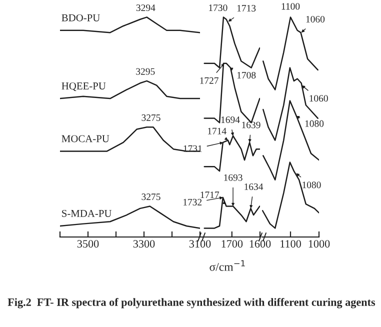 Image resolution: width=381 pixels, height=327 pixels. Describe the element at coordinates (86, 138) in the screenshot. I see `series-label: MOCA-PU` at that location.